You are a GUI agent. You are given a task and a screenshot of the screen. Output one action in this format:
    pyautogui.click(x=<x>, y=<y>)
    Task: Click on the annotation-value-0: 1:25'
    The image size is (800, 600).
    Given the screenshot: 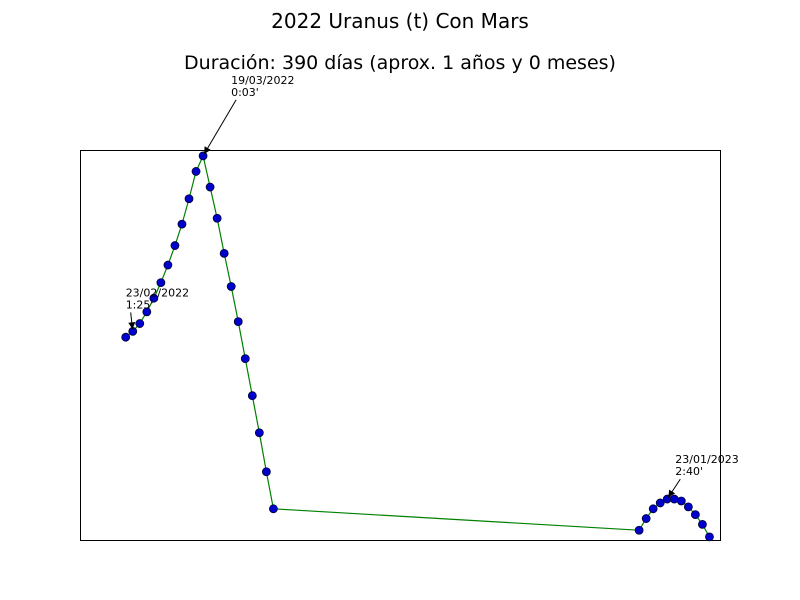 What is the action you would take?
    pyautogui.click(x=140, y=304)
    